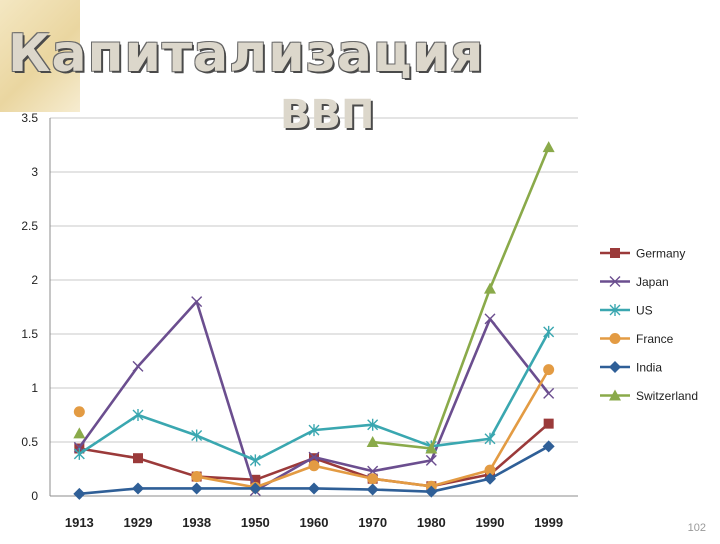 The height and width of the screenshot is (544, 720). I want to click on page-number: 102, so click(696, 528).